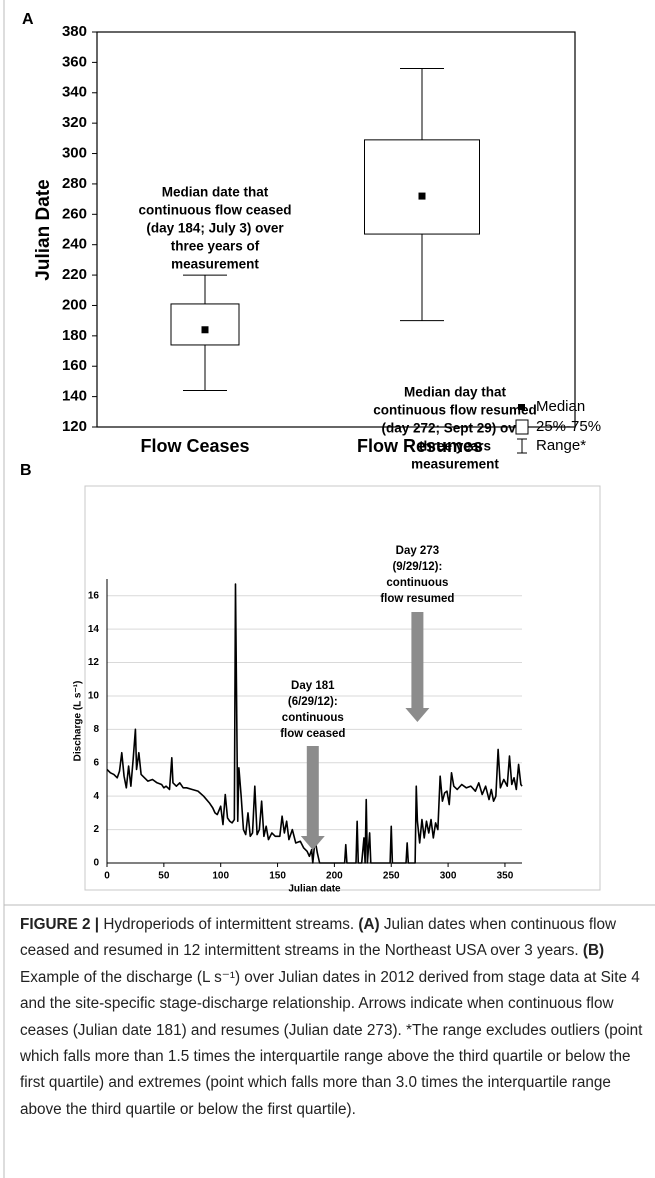 The height and width of the screenshot is (1178, 655). What do you see at coordinates (74, 92) in the screenshot?
I see `y-tick-label: 340` at bounding box center [74, 92].